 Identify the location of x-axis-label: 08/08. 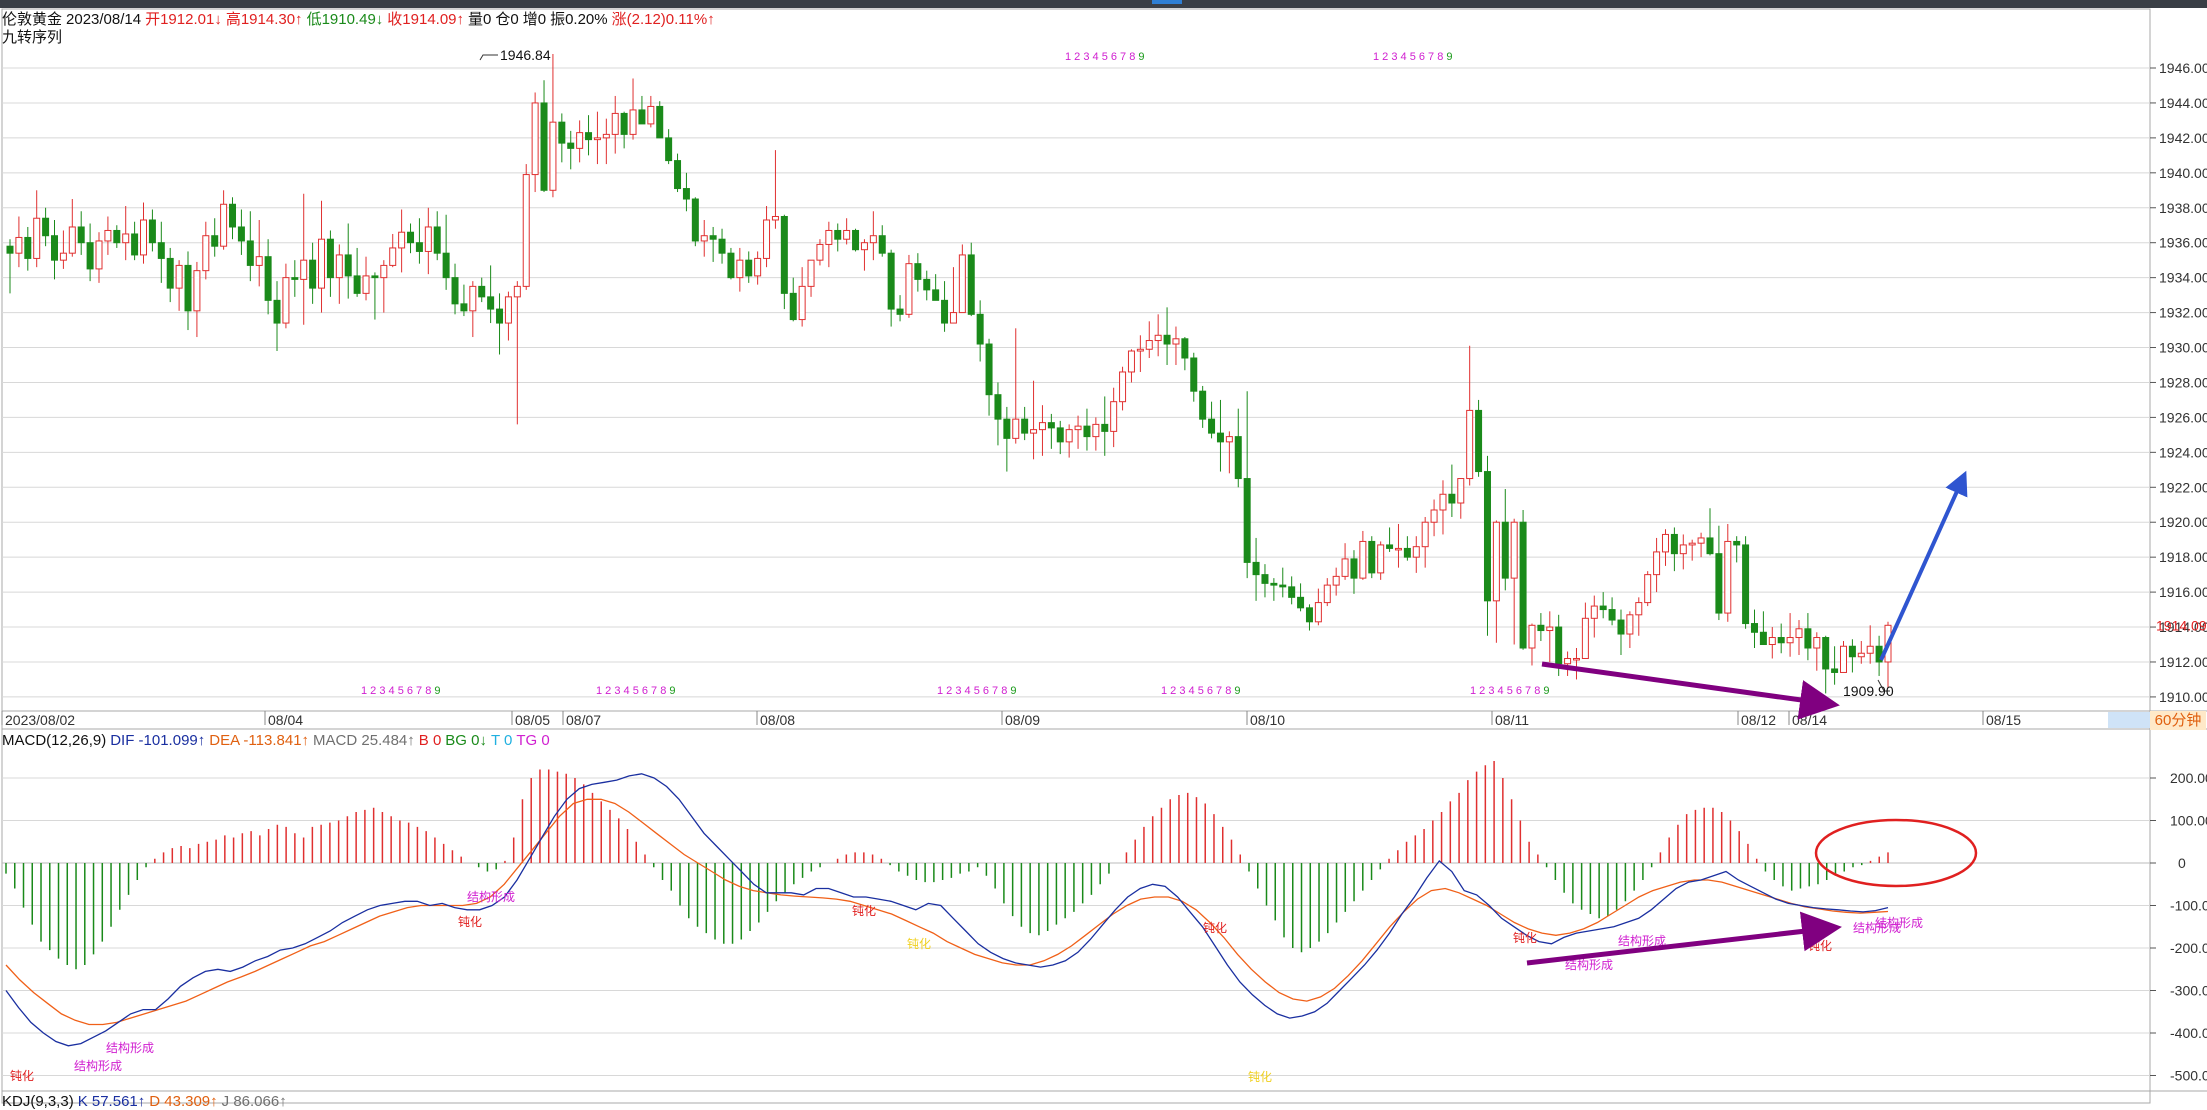
(777, 720).